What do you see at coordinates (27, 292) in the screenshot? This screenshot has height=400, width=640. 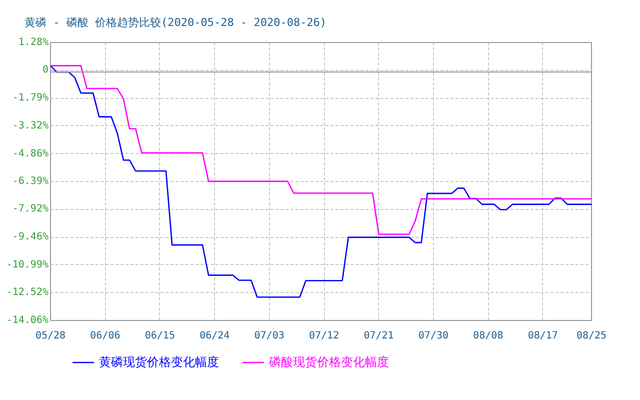 I see `y-tick-label: -12.52%` at bounding box center [27, 292].